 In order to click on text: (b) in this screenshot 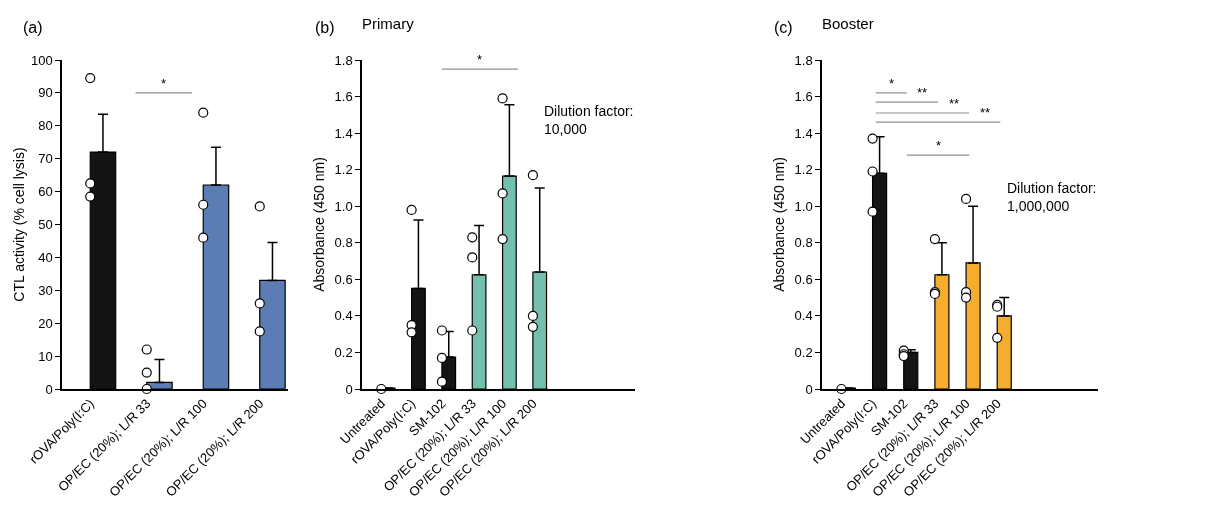, I will do `click(325, 27)`.